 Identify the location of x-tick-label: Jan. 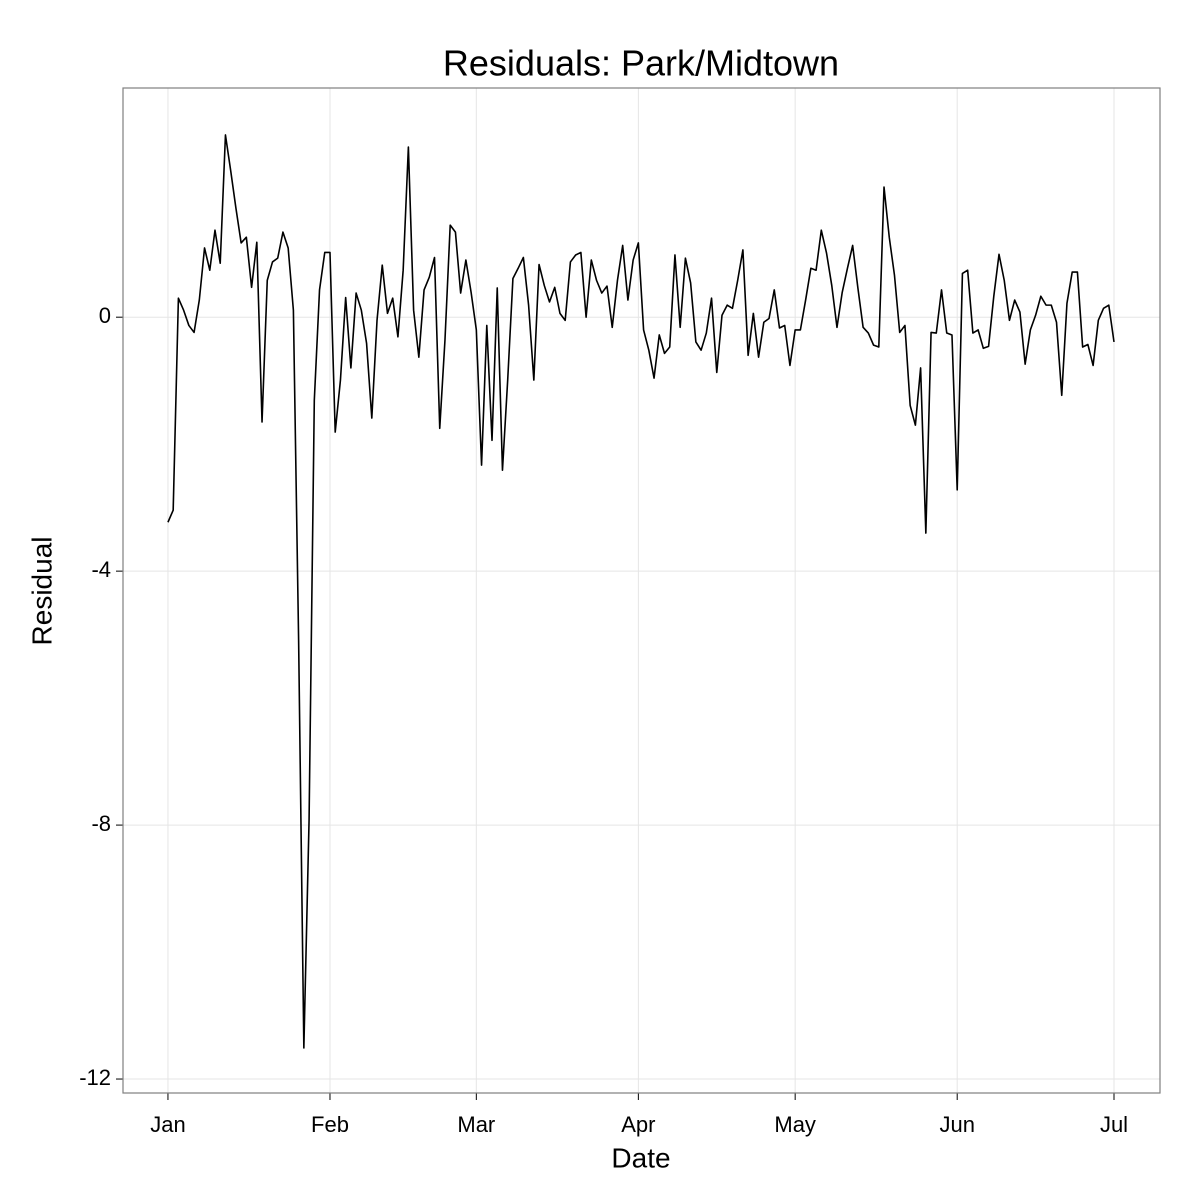
(167, 1124).